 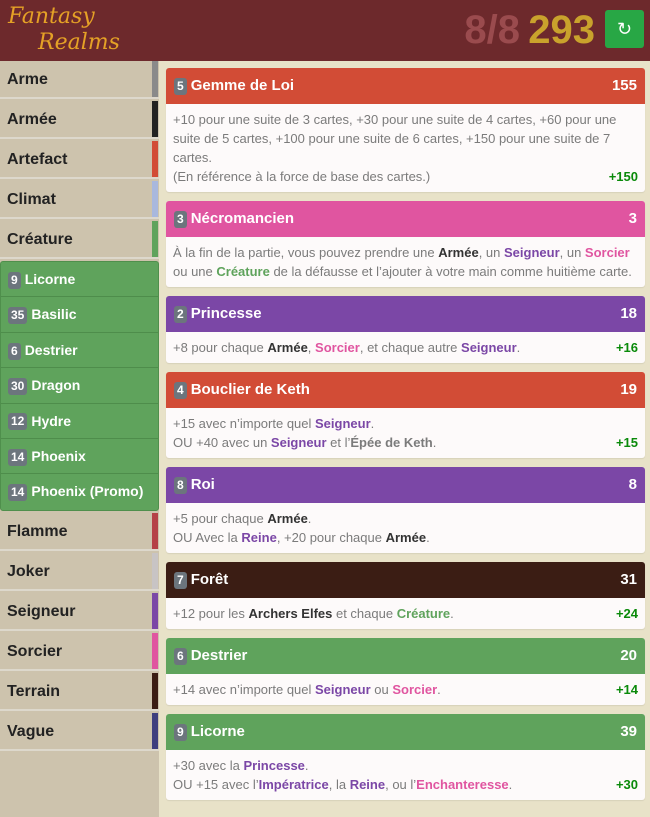 I want to click on card-score: 39, so click(x=628, y=731).